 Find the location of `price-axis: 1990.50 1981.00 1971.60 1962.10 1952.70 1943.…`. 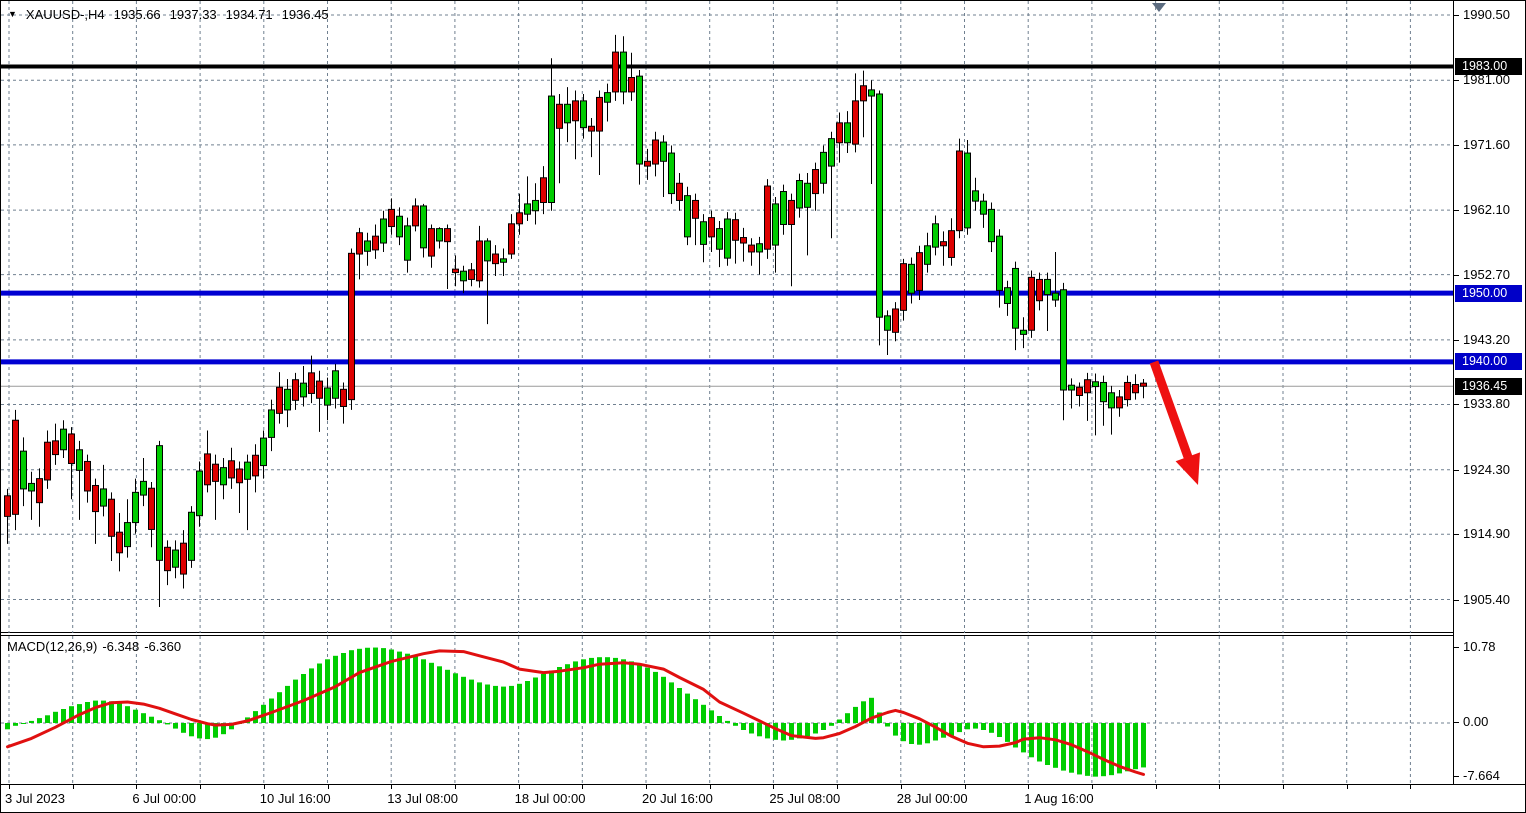

price-axis: 1990.50 1981.00 1971.60 1962.10 1952.70 1943.… is located at coordinates (1489, 393).